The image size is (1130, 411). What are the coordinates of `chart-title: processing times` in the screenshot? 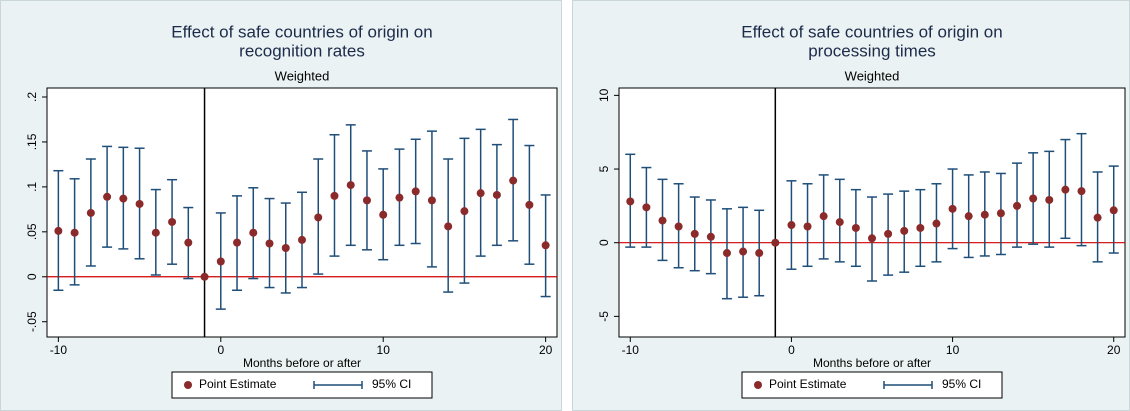 It's located at (872, 50).